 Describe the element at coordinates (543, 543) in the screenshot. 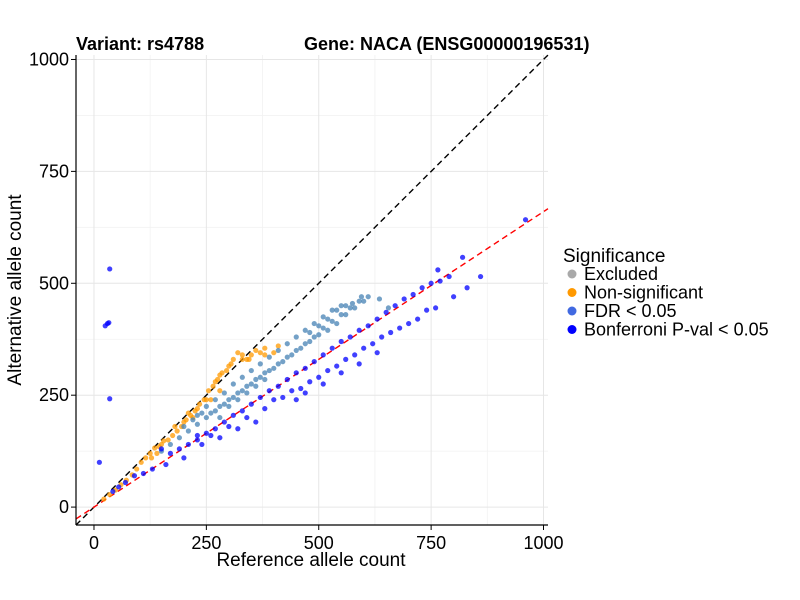

I see `x-tick-label: 1000` at that location.